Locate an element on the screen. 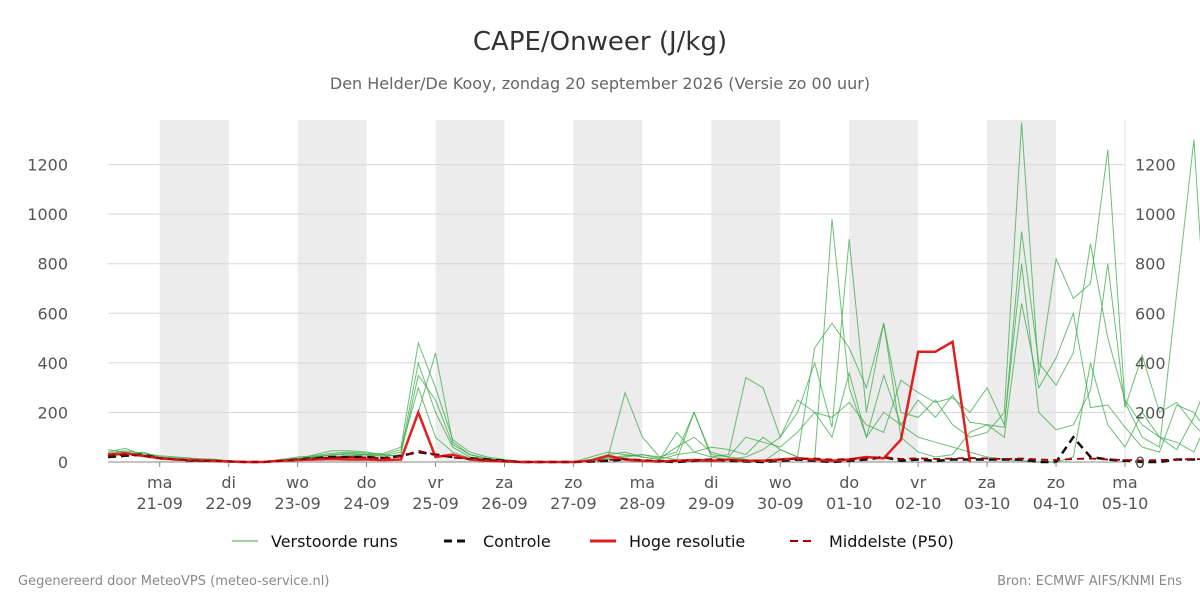 This screenshot has height=600, width=1200. x-tick-day-01-10: do is located at coordinates (849, 482).